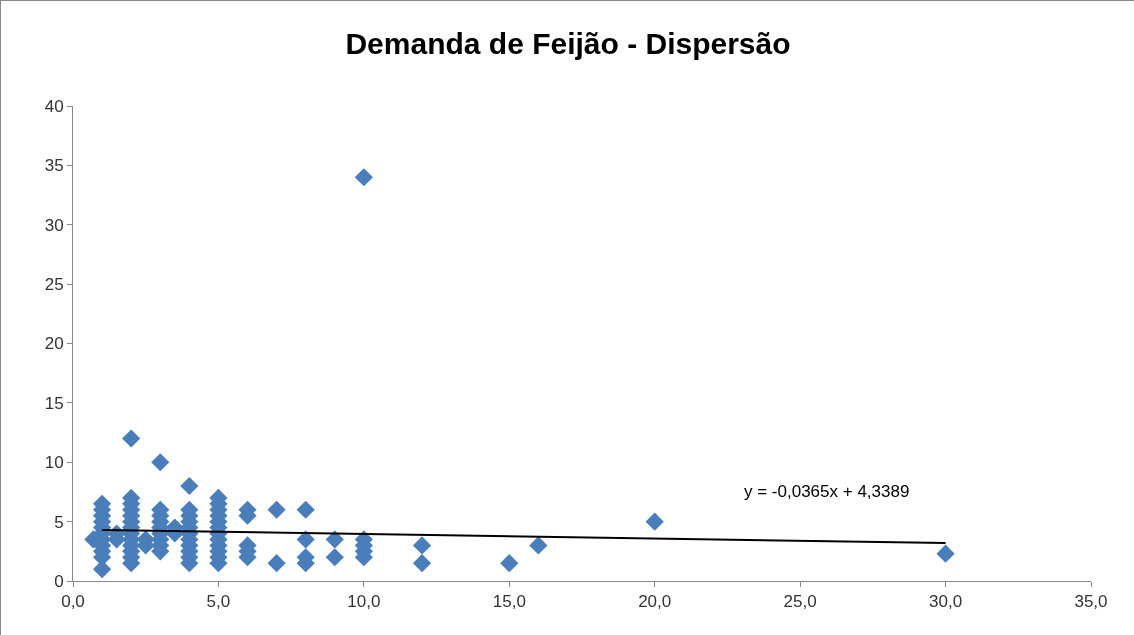 This screenshot has width=1134, height=635. Describe the element at coordinates (364, 602) in the screenshot. I see `x-tick-label: 10,0` at that location.